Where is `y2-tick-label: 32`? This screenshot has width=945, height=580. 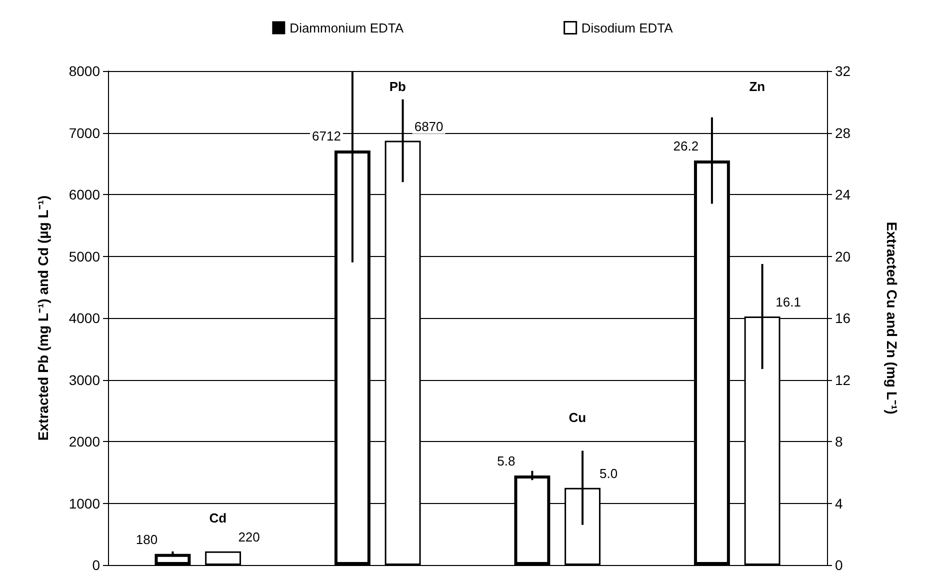 y2-tick-label: 32 is located at coordinates (843, 71).